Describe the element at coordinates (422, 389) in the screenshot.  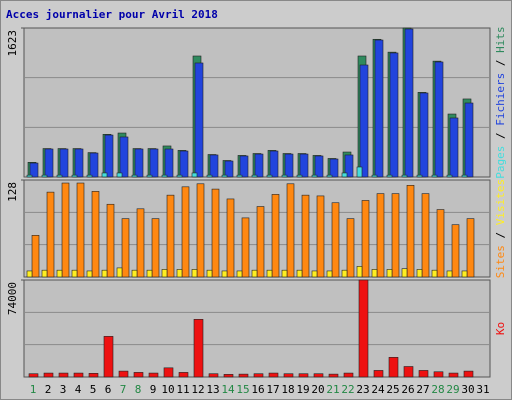
I see `x-tick-label: 27` at that location.